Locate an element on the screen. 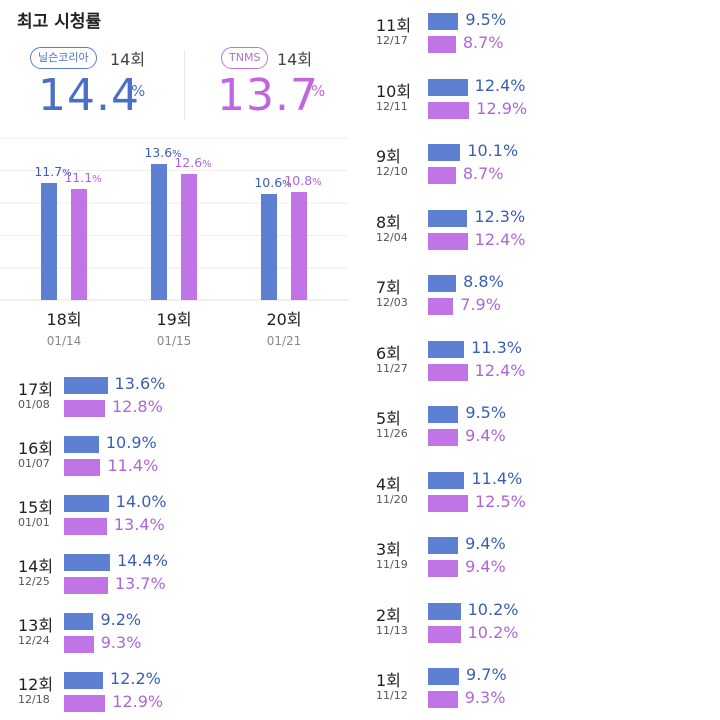  data-label: 11.7% is located at coordinates (52, 171).